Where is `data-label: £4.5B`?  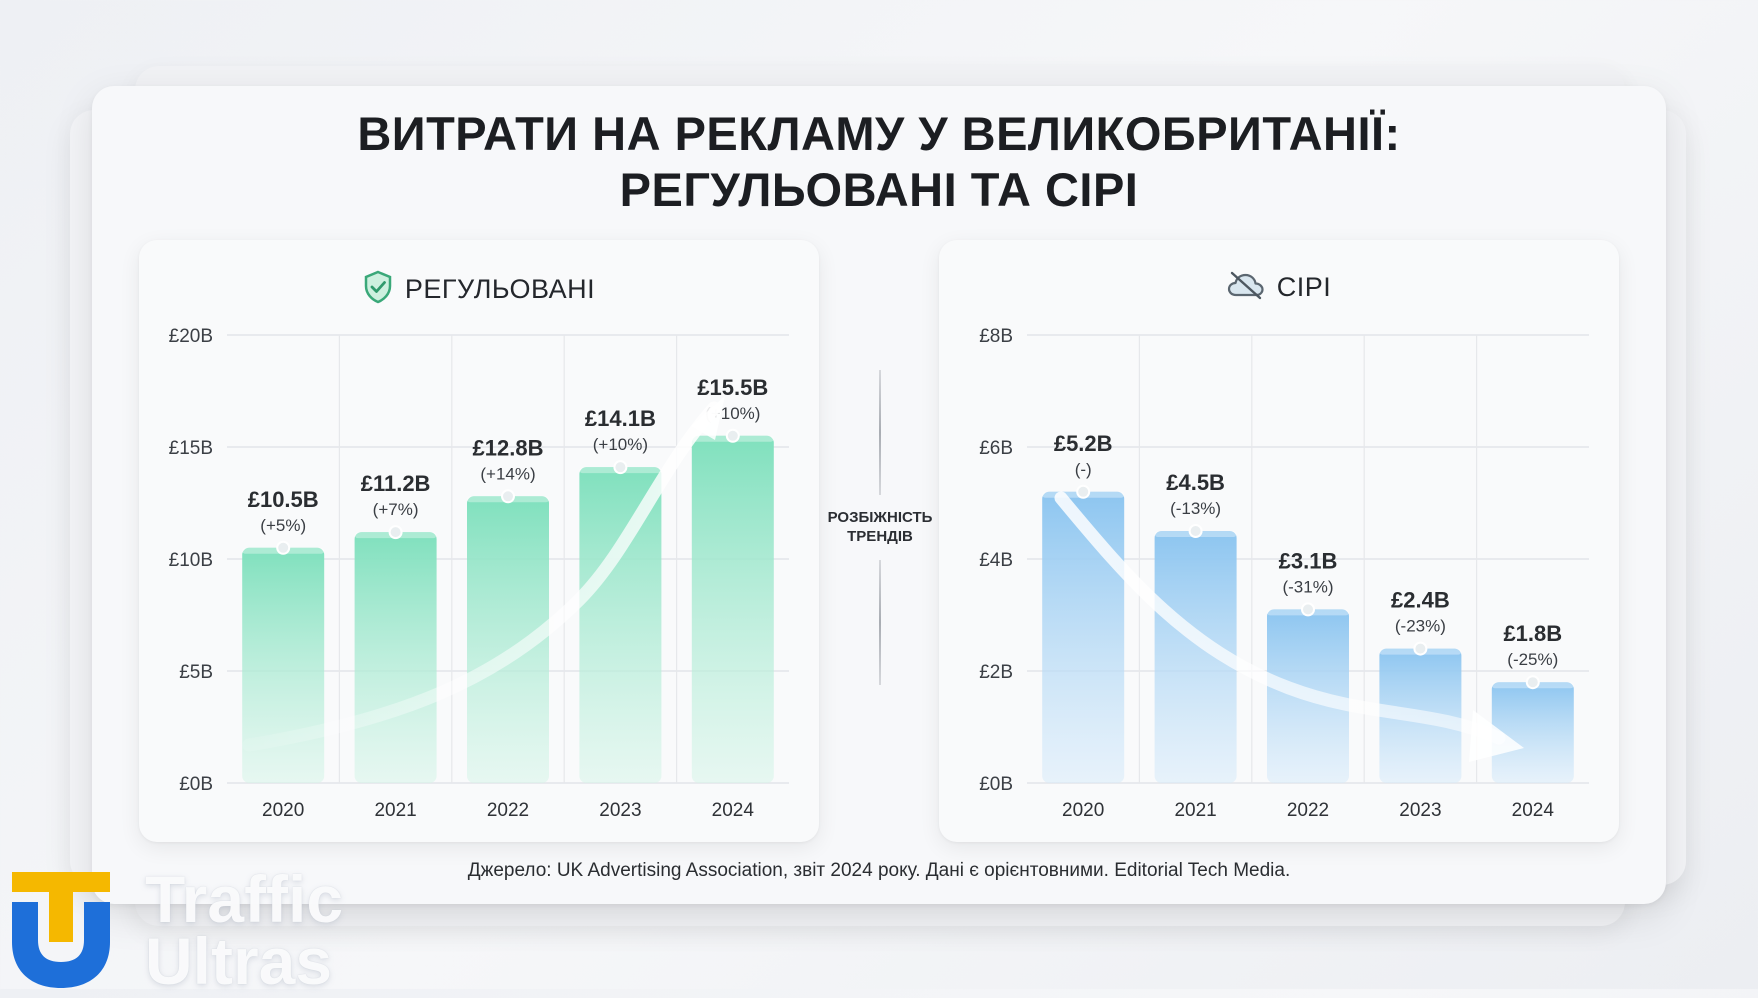 data-label: £4.5B is located at coordinates (1195, 482).